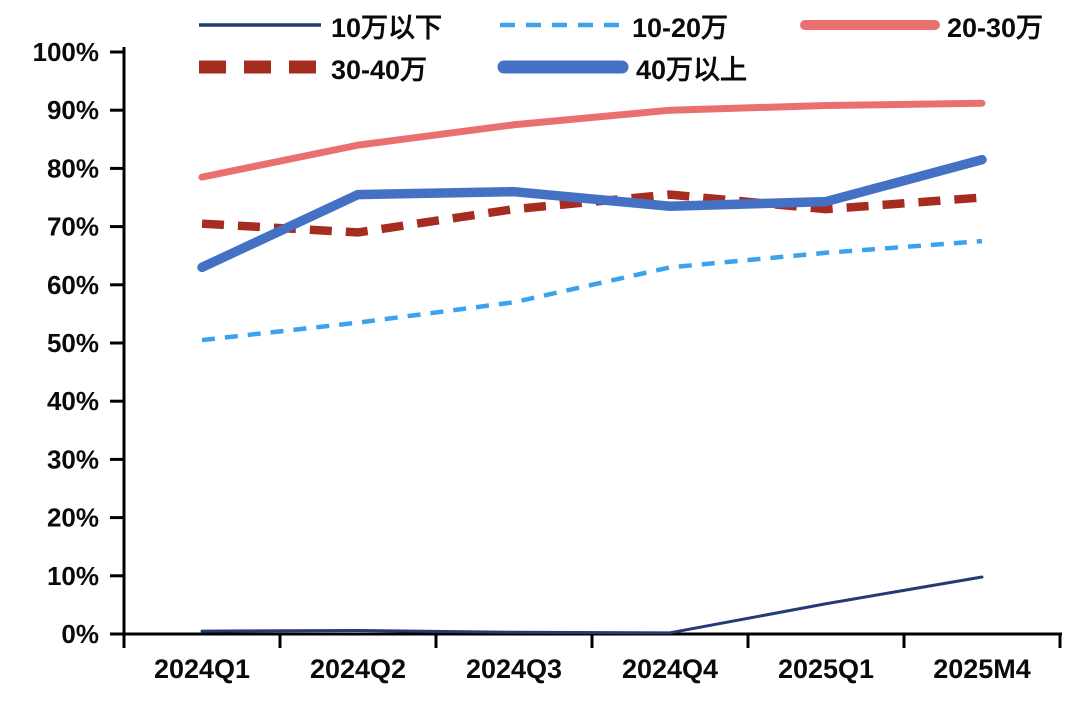  I want to click on y-tick-label: 0%, so click(80, 634).